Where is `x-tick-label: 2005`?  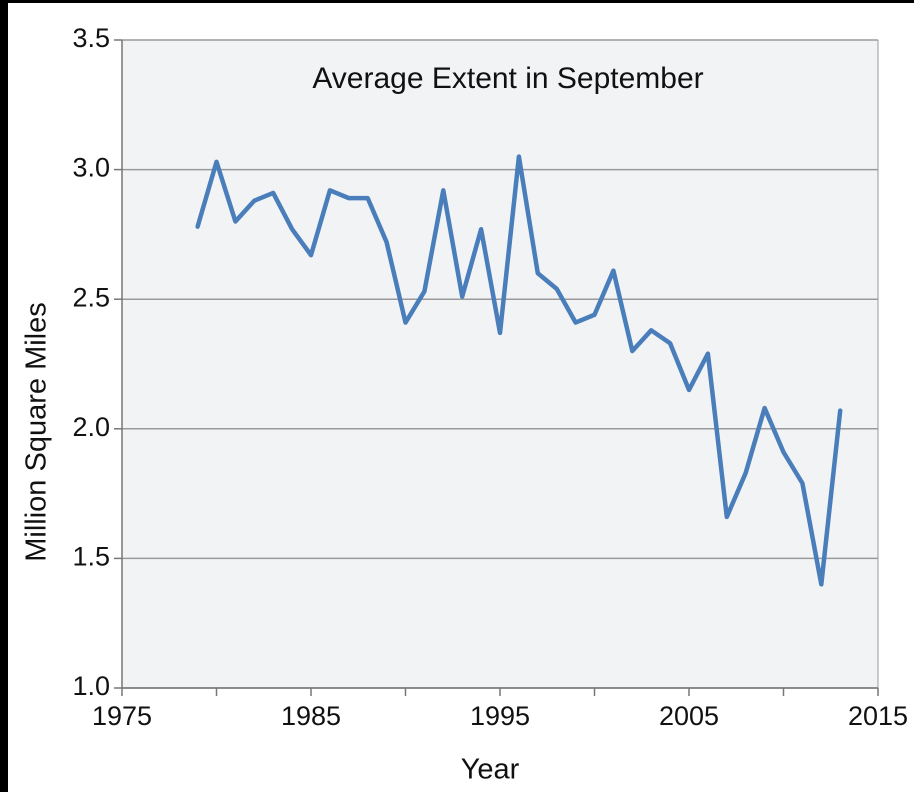 x-tick-label: 2005 is located at coordinates (689, 716).